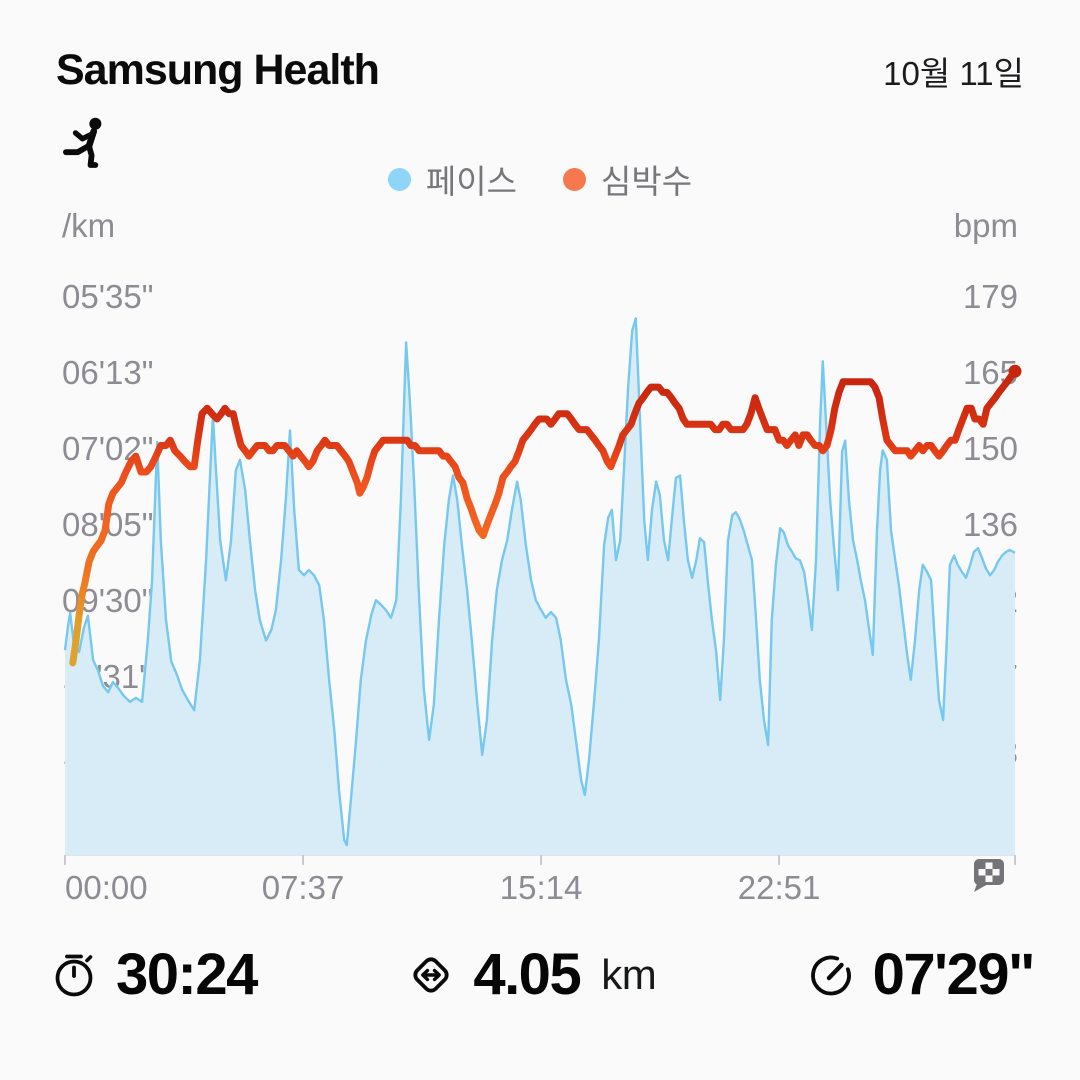 This screenshot has width=1080, height=1080. I want to click on distance-unit: km, so click(629, 974).